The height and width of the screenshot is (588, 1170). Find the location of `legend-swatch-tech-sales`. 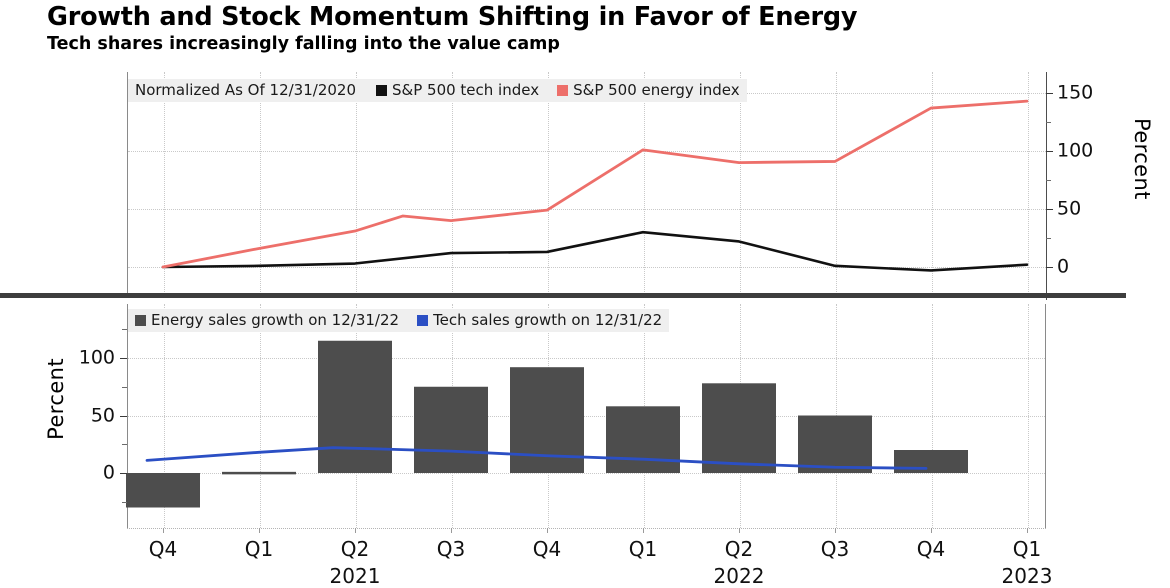

legend-swatch-tech-sales is located at coordinates (423, 320).